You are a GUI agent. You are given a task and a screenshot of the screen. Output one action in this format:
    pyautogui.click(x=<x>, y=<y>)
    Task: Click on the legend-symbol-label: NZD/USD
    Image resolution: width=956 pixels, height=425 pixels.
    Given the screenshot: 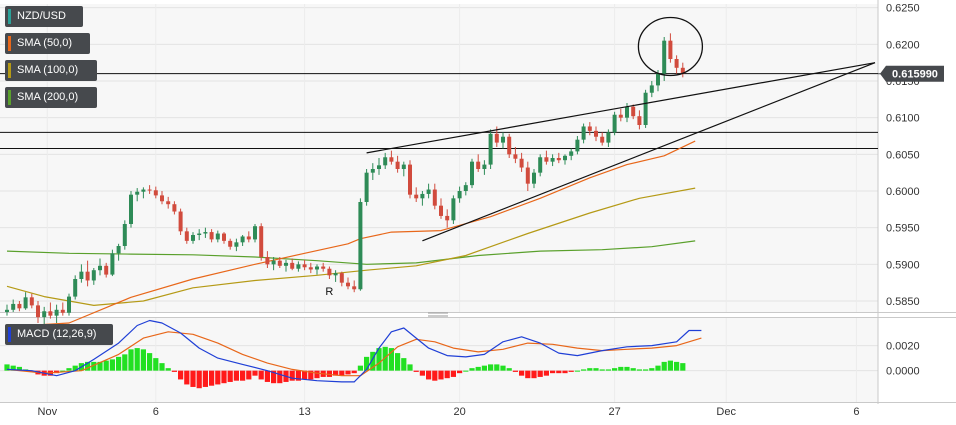 What is the action you would take?
    pyautogui.click(x=41, y=16)
    